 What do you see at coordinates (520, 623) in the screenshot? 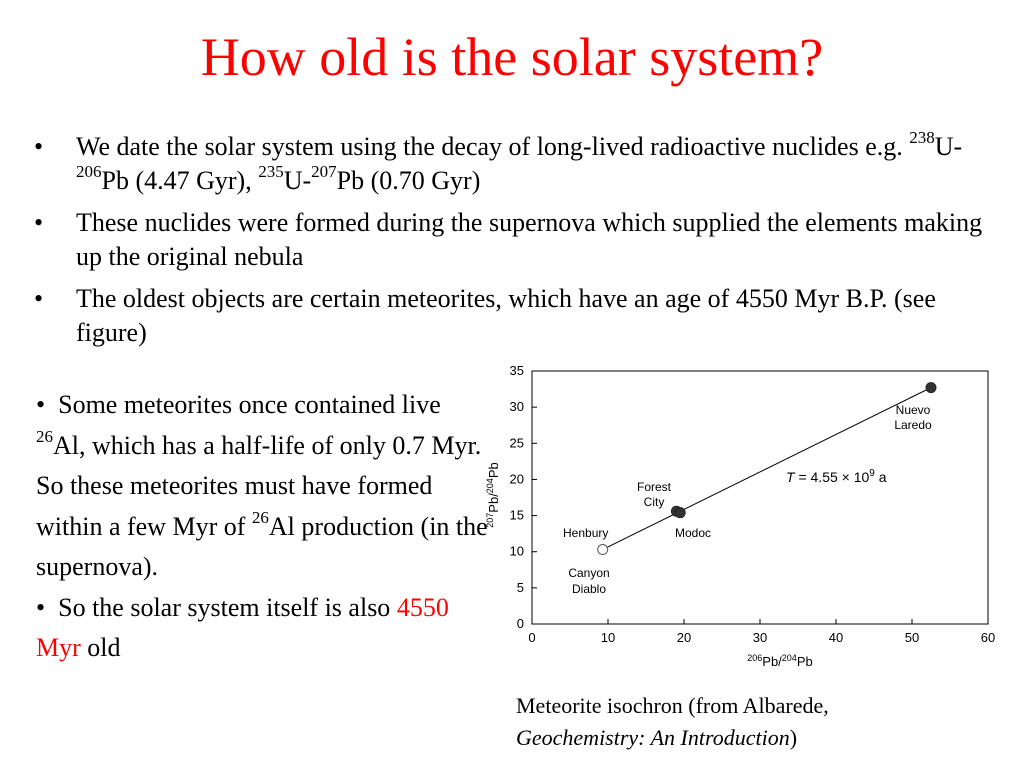
I see `y-tick-label: 0` at bounding box center [520, 623].